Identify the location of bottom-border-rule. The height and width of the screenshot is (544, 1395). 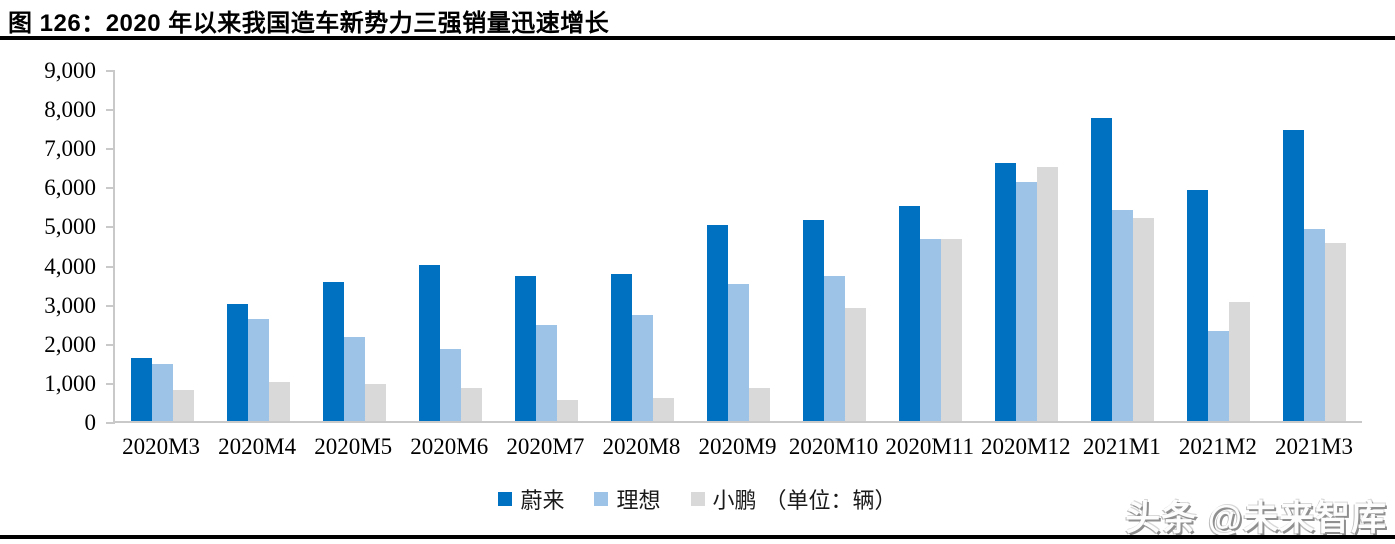
(697, 537).